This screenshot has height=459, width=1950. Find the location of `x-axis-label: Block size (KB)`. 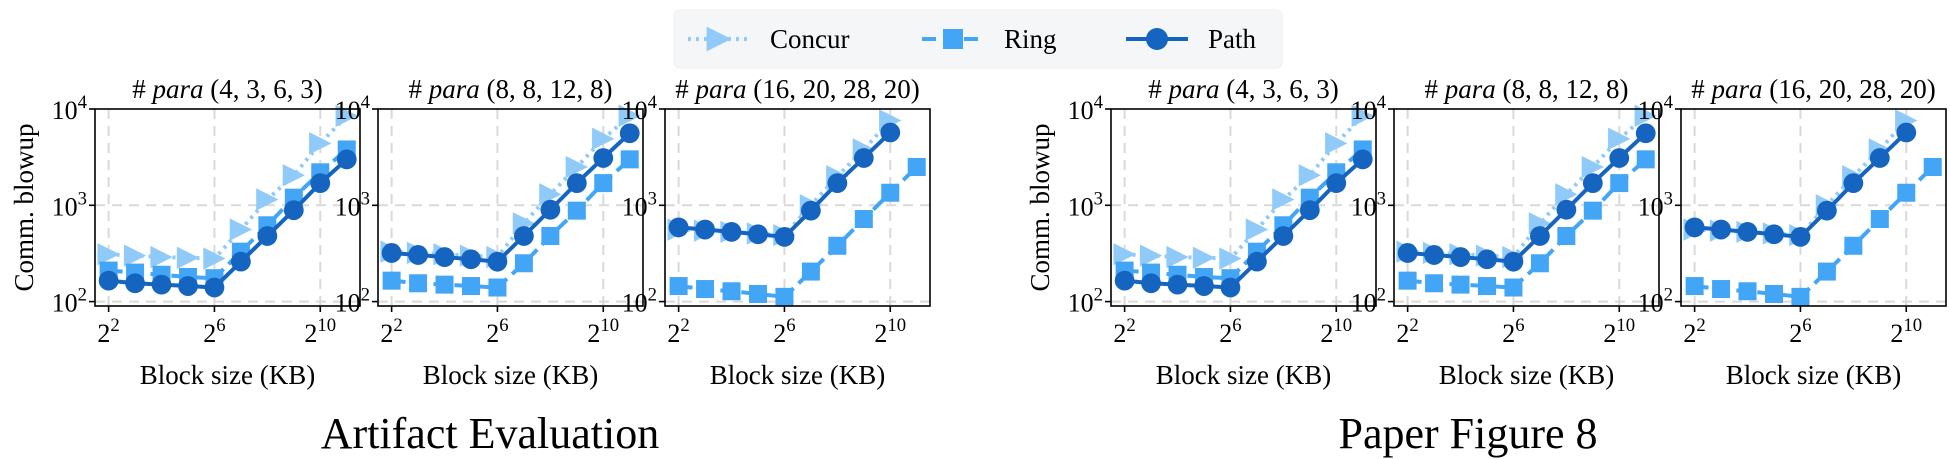

x-axis-label: Block size (KB) is located at coordinates (1243, 375).